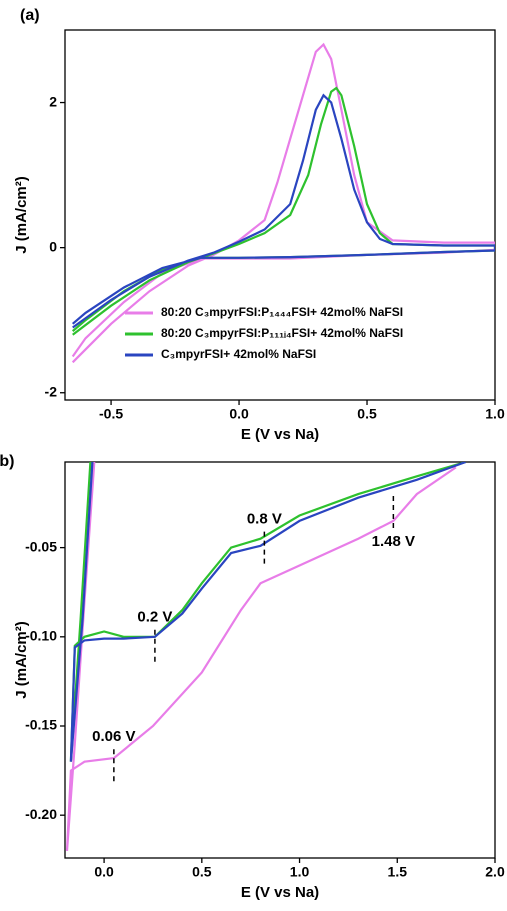 Image resolution: width=507 pixels, height=911 pixels. What do you see at coordinates (7, 461) in the screenshot?
I see `panel-label: (b)` at bounding box center [7, 461].